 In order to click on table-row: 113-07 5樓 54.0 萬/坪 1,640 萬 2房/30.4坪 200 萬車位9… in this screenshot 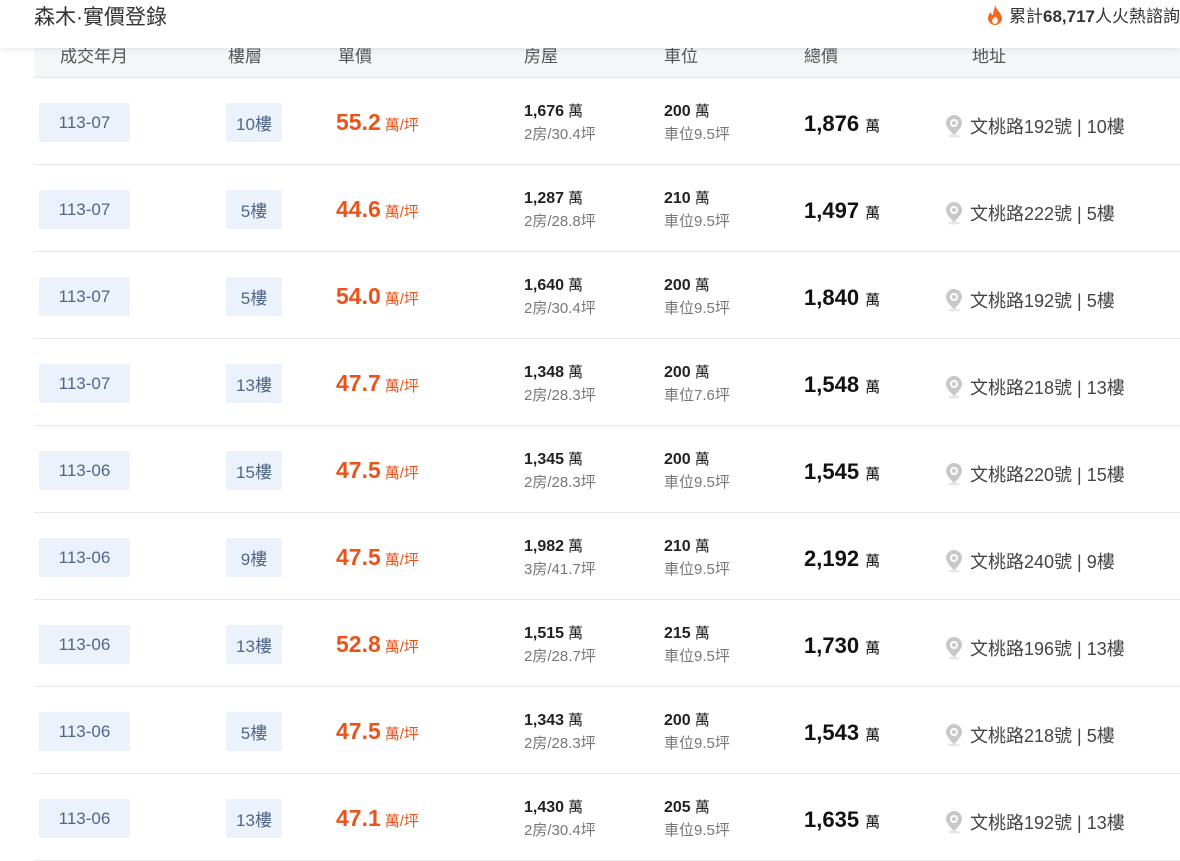, I will do `click(607, 295)`.